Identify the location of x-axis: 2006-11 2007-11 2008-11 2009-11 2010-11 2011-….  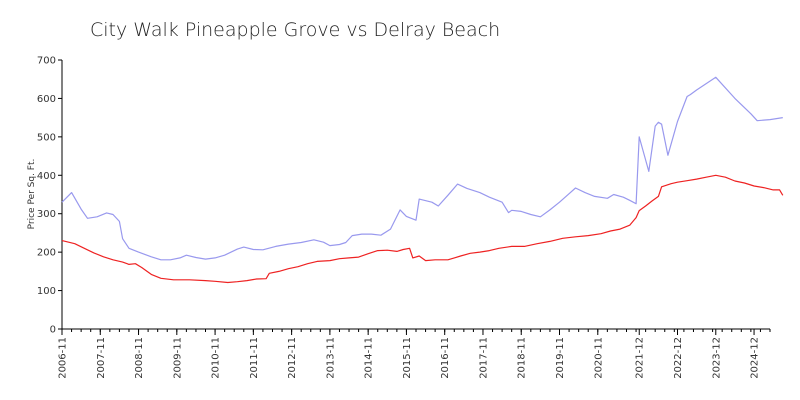
(414, 353).